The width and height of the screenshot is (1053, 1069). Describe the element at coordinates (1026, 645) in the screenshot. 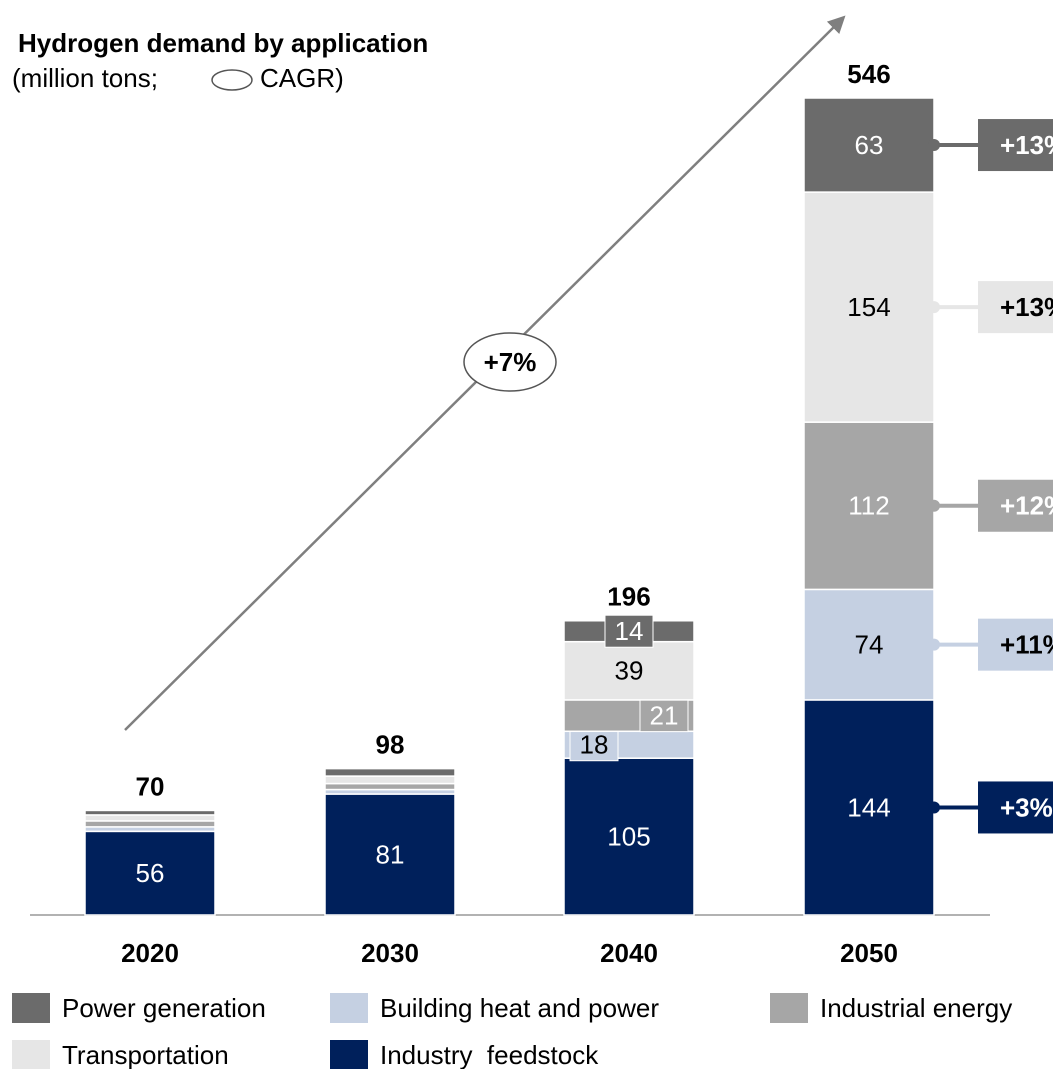

I see `cagr-label: +11%` at that location.